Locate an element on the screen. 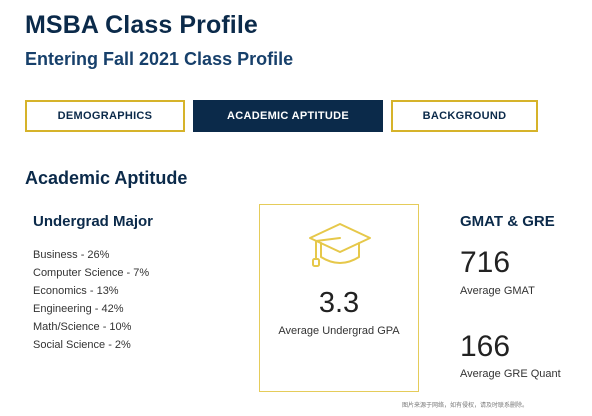 This screenshot has height=416, width=592. list-item: Social Science - 2% is located at coordinates (82, 345).